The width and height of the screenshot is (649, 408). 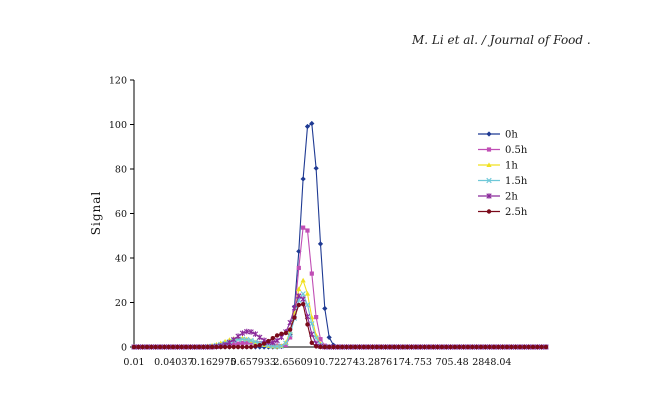 What do you see at coordinates (516, 181) in the screenshot?
I see `legend-label: 1.5h` at bounding box center [516, 181].